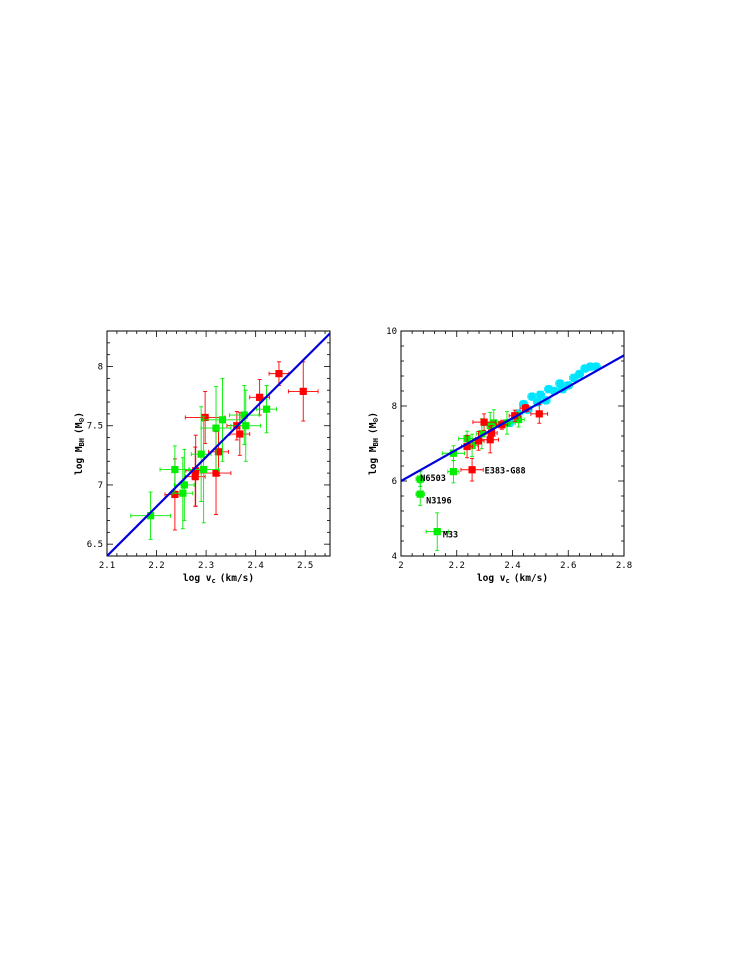 This screenshot has width=747, height=967. Describe the element at coordinates (373, 415) in the screenshot. I see `y-axis-label-close: )` at that location.